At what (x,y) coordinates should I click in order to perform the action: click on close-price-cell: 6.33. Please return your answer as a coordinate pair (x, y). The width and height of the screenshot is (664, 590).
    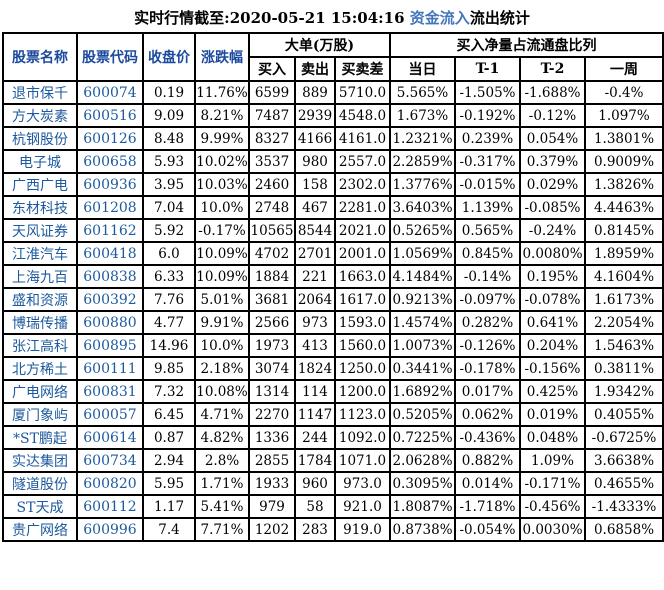
    Looking at the image, I should click on (169, 276).